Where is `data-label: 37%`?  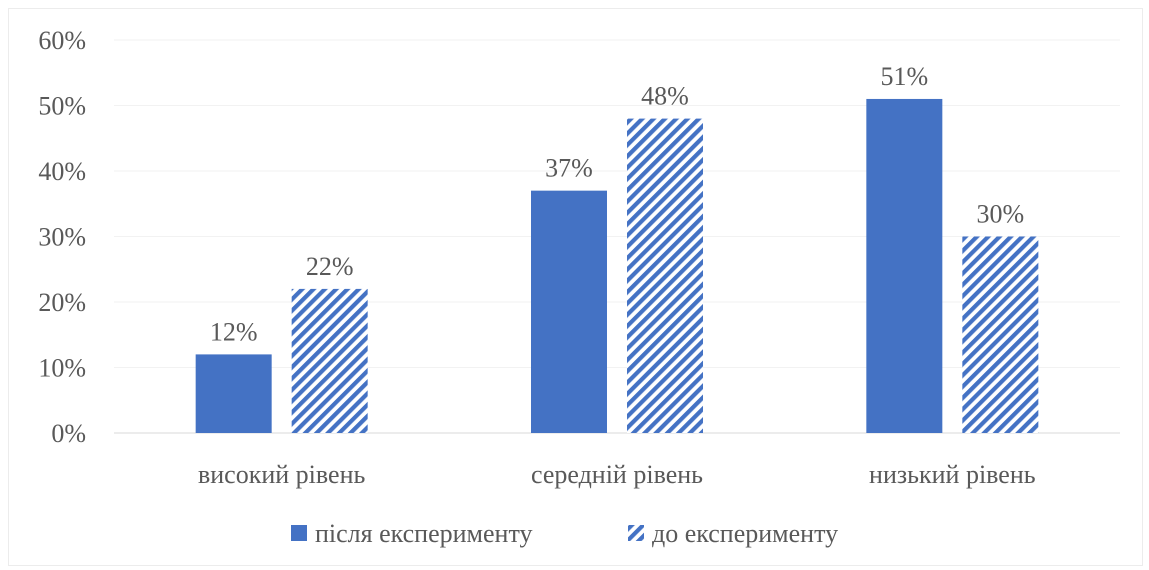
data-label: 37% is located at coordinates (569, 168).